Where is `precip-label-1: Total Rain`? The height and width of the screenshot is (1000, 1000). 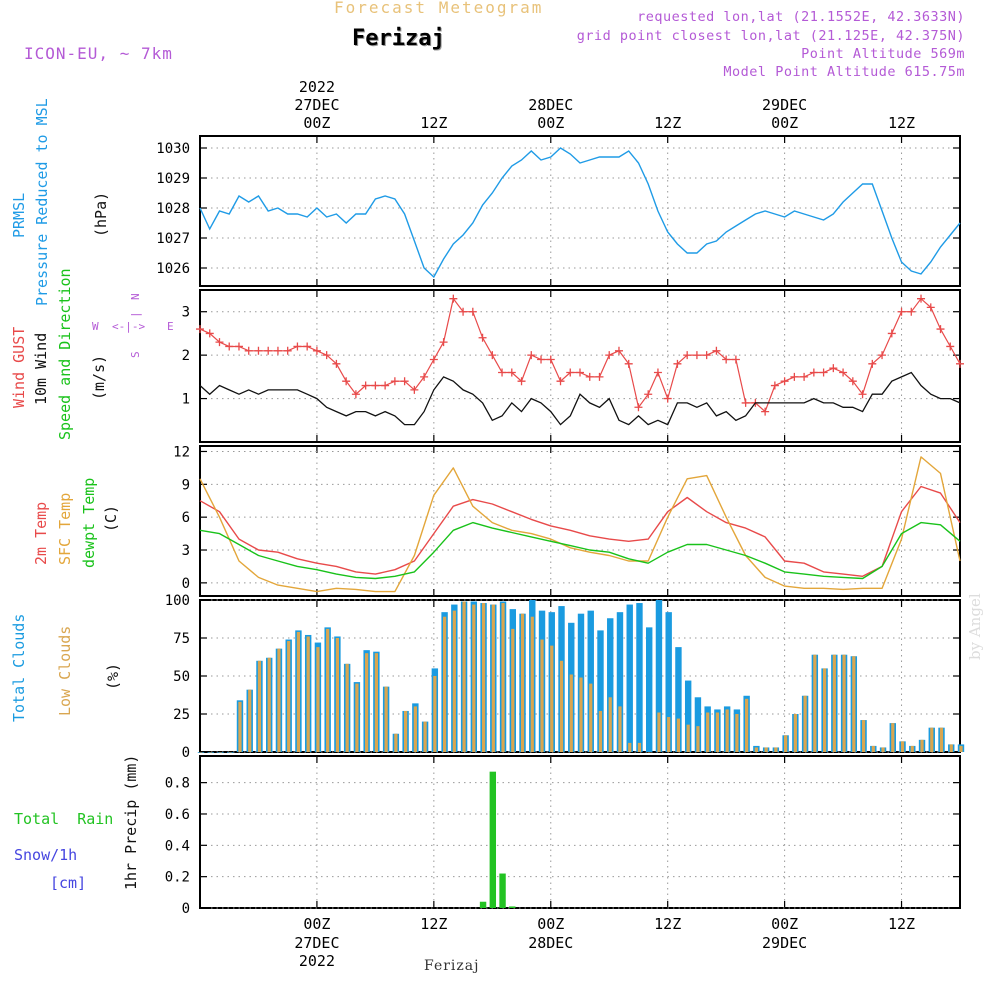
precip-label-1: Total Rain is located at coordinates (63, 819).